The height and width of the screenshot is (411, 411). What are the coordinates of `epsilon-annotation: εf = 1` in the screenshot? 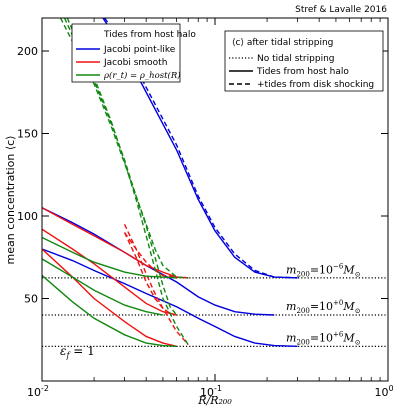 It's located at (77, 352).